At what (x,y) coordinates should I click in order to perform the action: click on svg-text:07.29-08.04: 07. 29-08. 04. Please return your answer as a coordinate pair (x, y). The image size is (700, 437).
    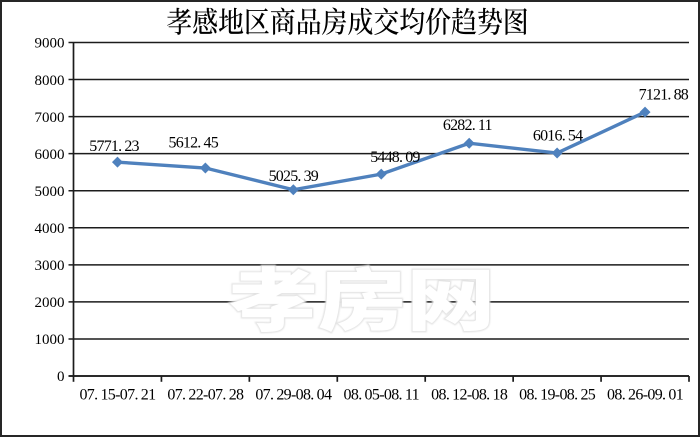
    Looking at the image, I should click on (293, 395).